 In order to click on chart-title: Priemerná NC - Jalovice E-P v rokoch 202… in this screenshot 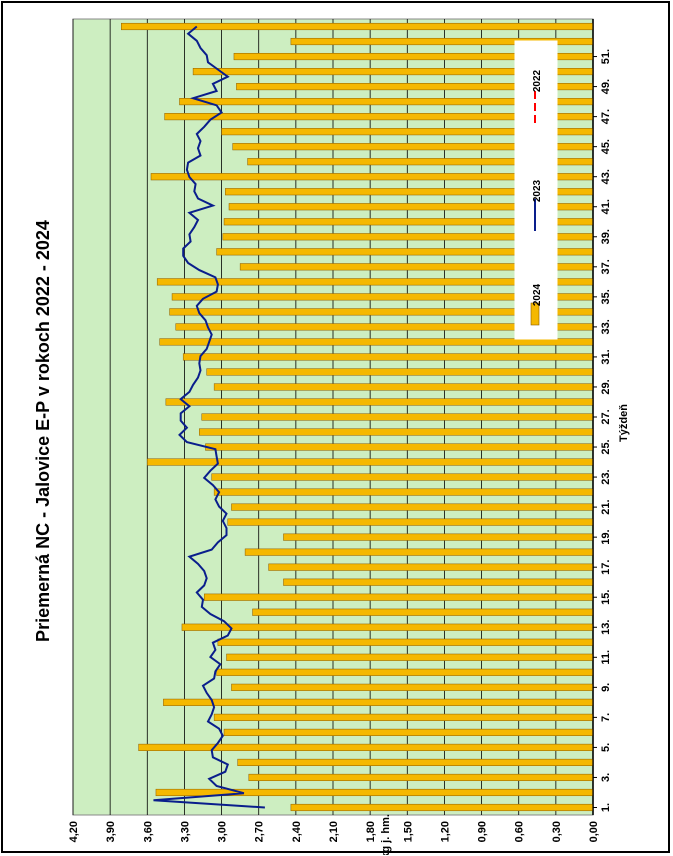, I will do `click(43, 431)`.